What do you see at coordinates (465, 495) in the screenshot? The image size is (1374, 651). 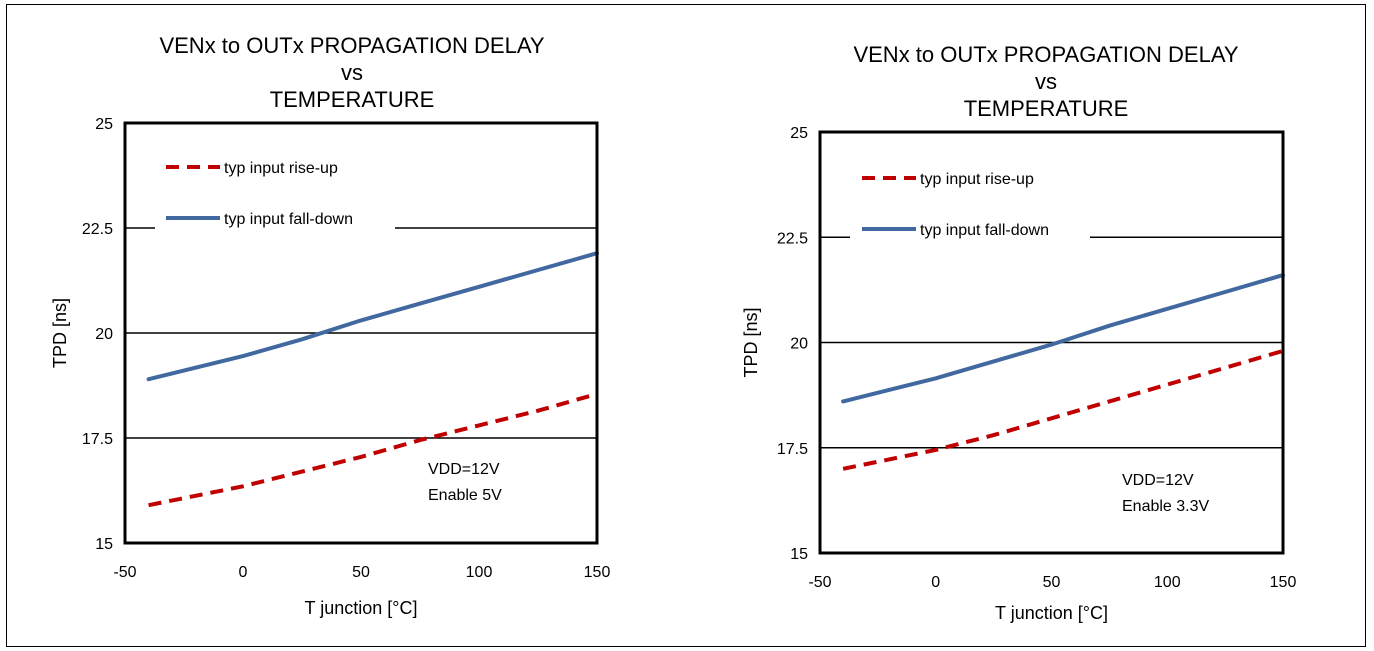 I see `condition-annotation: Enable 5V` at bounding box center [465, 495].